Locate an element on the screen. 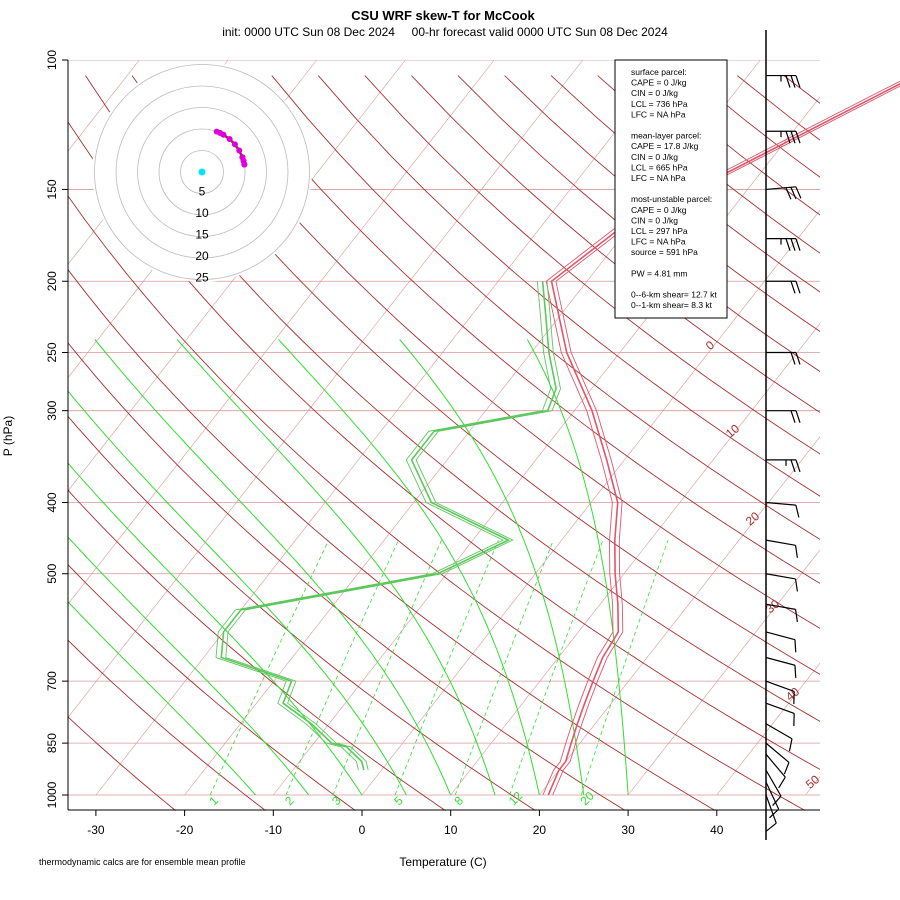  isotherm-label: 40 is located at coordinates (792, 694).